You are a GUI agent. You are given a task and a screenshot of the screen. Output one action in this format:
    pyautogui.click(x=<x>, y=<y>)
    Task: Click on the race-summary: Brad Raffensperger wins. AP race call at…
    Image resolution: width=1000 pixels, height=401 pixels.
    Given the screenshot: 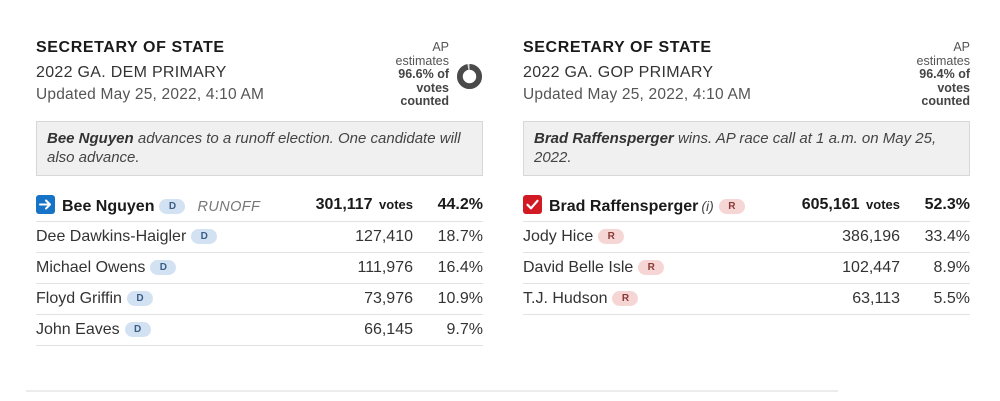 What is the action you would take?
    pyautogui.click(x=746, y=148)
    